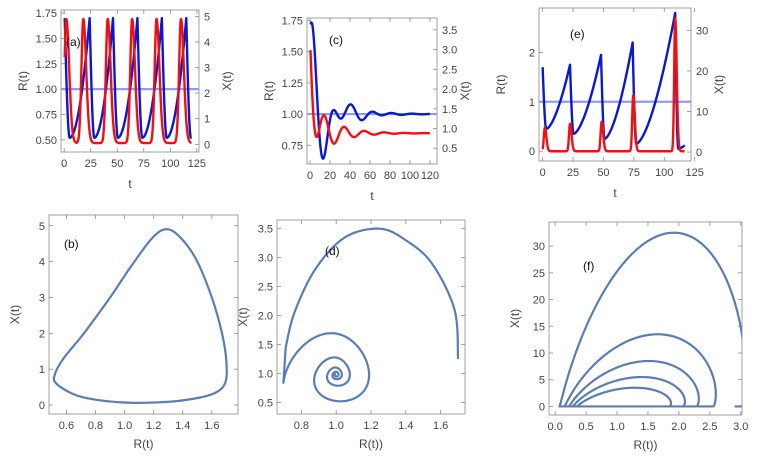 The height and width of the screenshot is (466, 763). I want to click on x-tick-label: 0.8, so click(95, 426).